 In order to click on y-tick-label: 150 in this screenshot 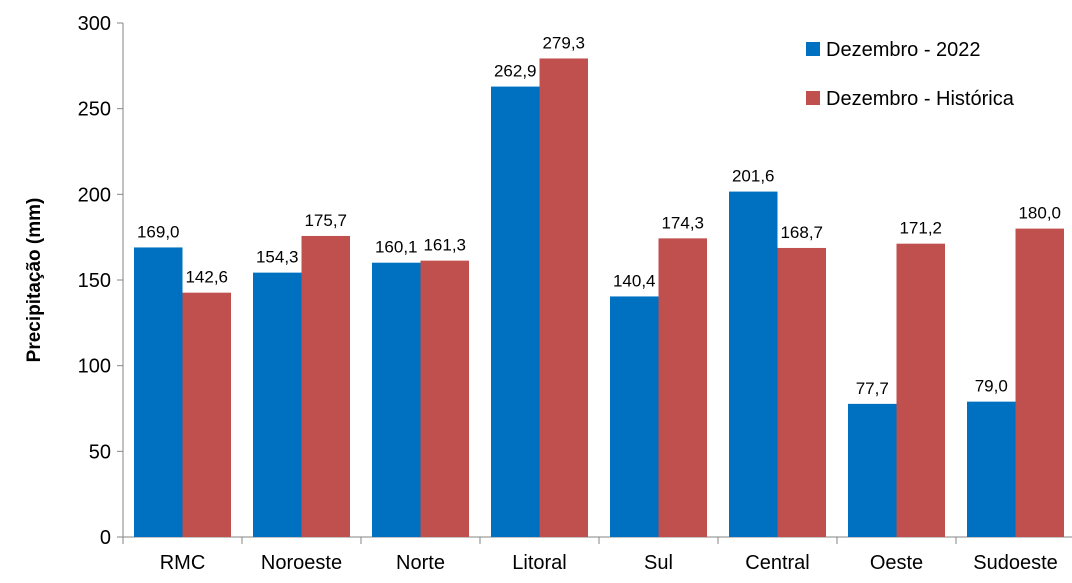, I will do `click(94, 281)`.